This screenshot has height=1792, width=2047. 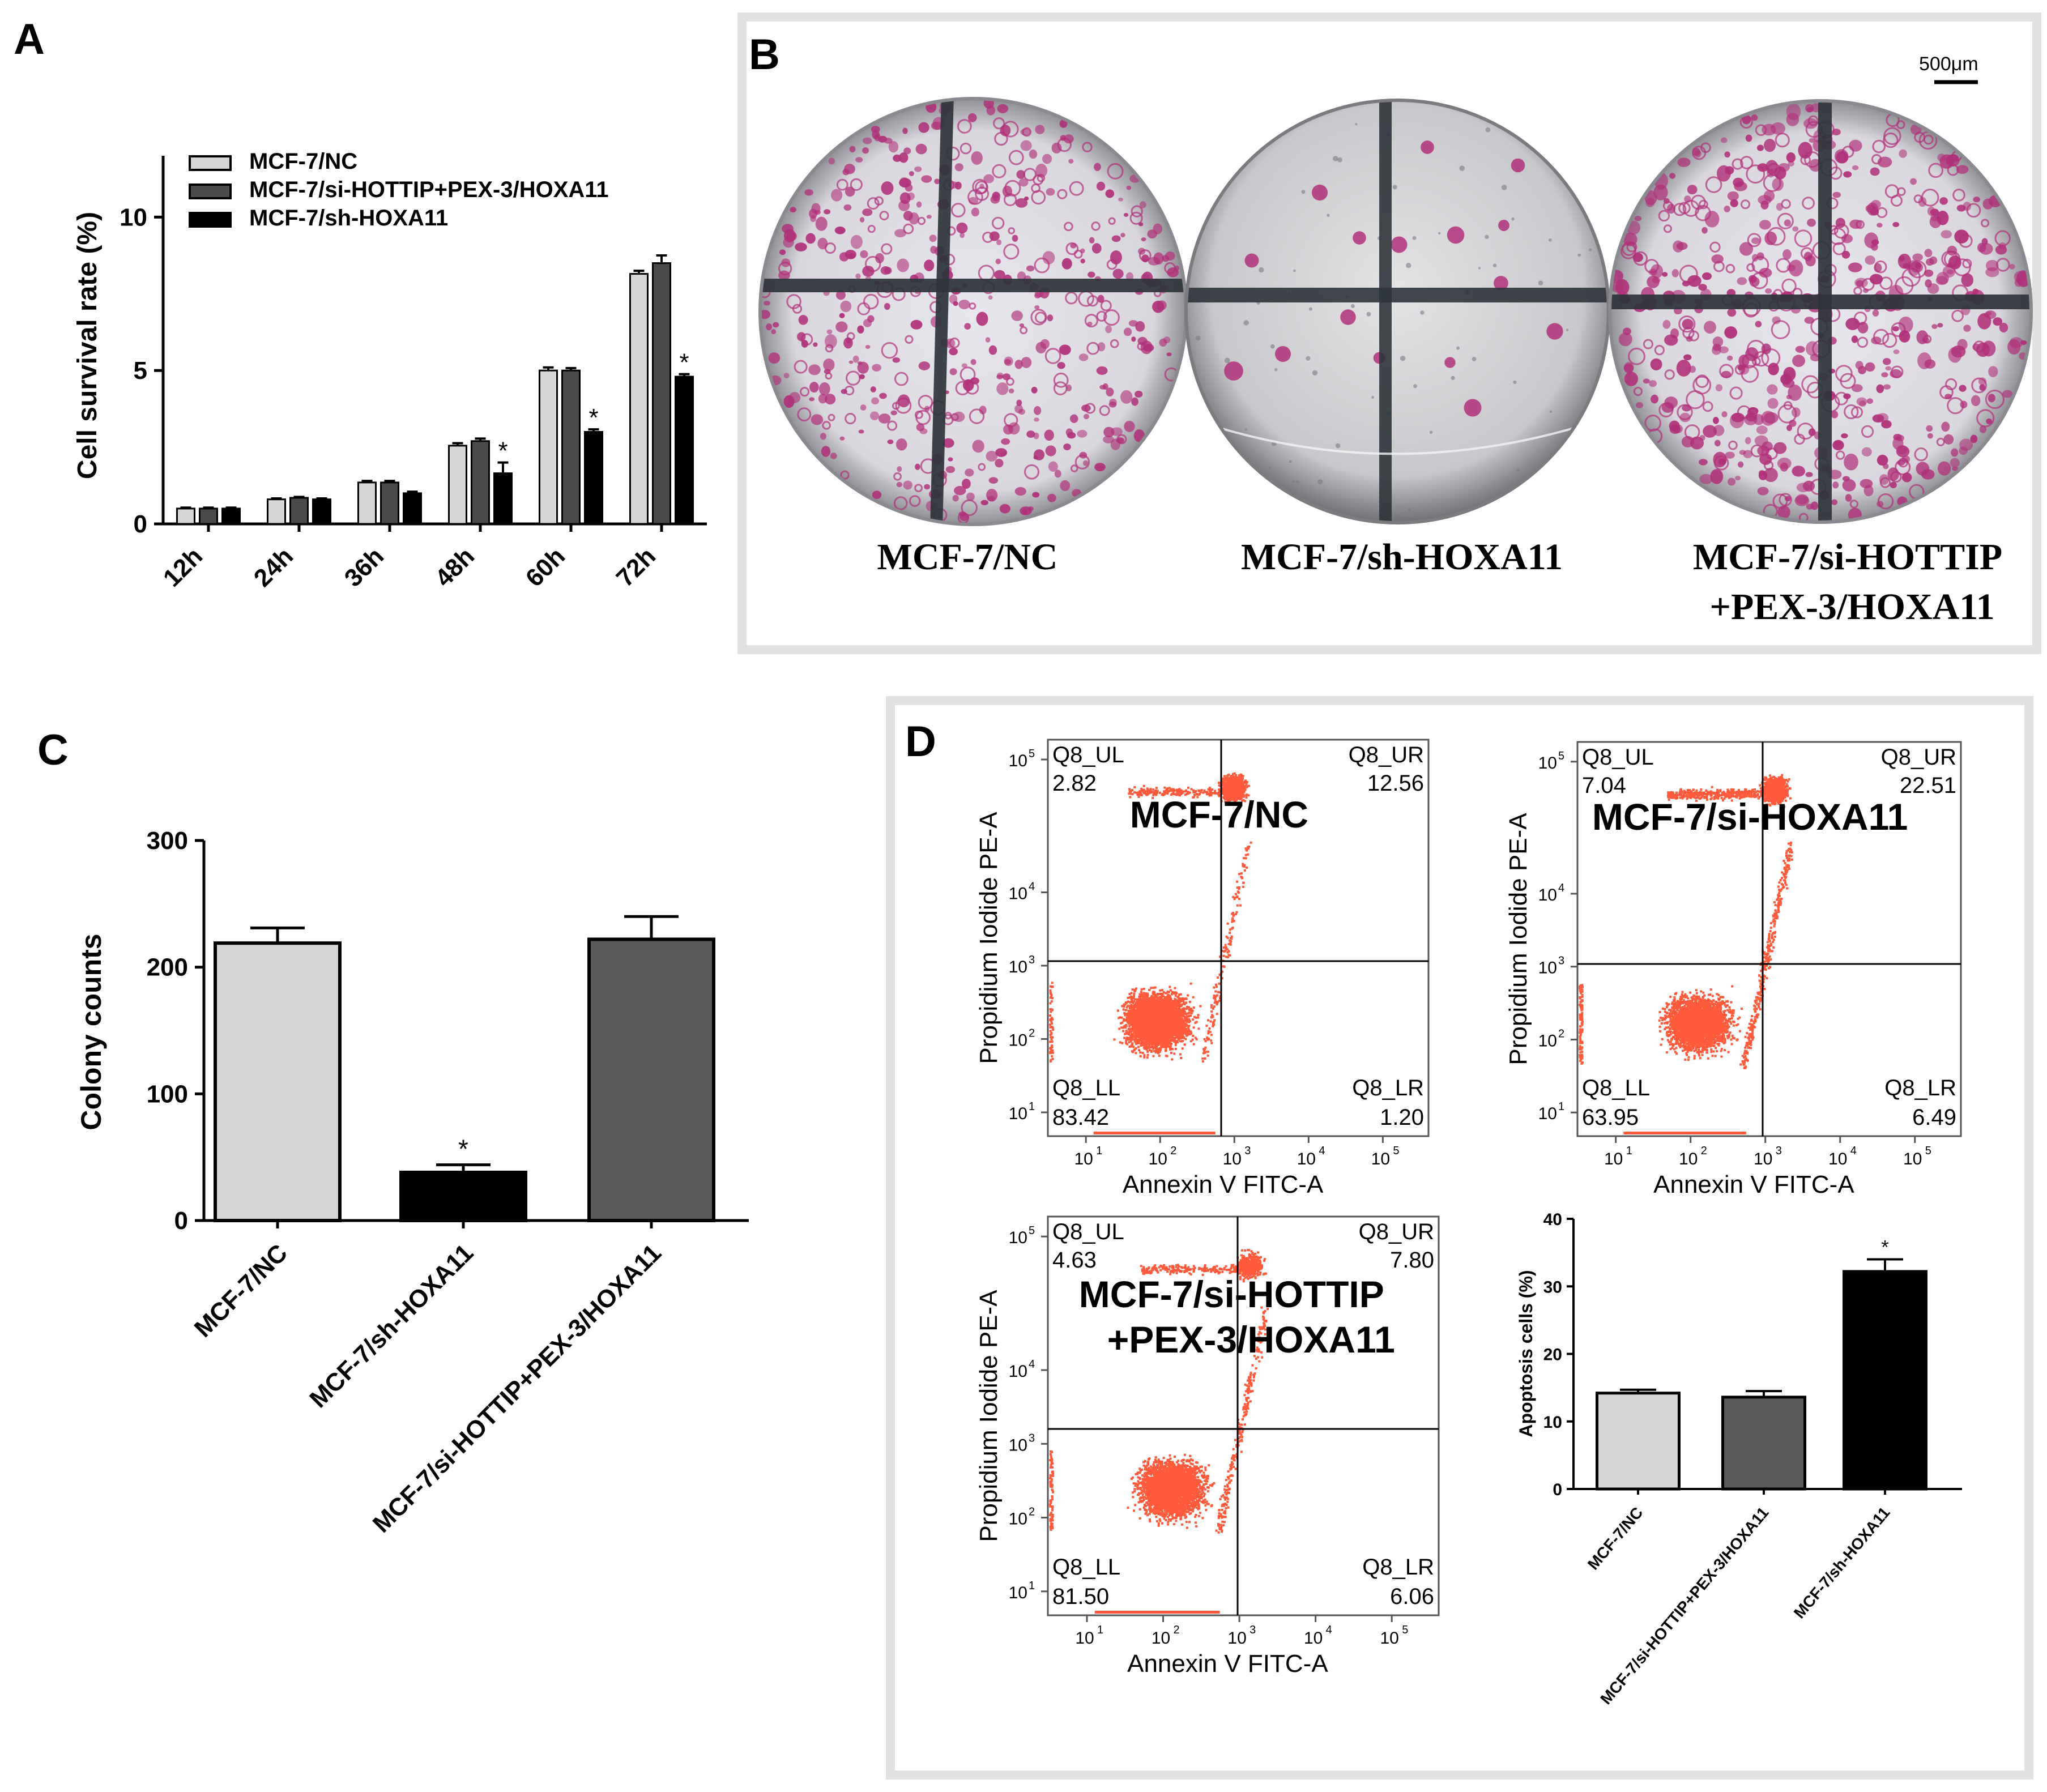 I want to click on x-tick-label: MCF-7/NC, so click(x=241, y=1290).